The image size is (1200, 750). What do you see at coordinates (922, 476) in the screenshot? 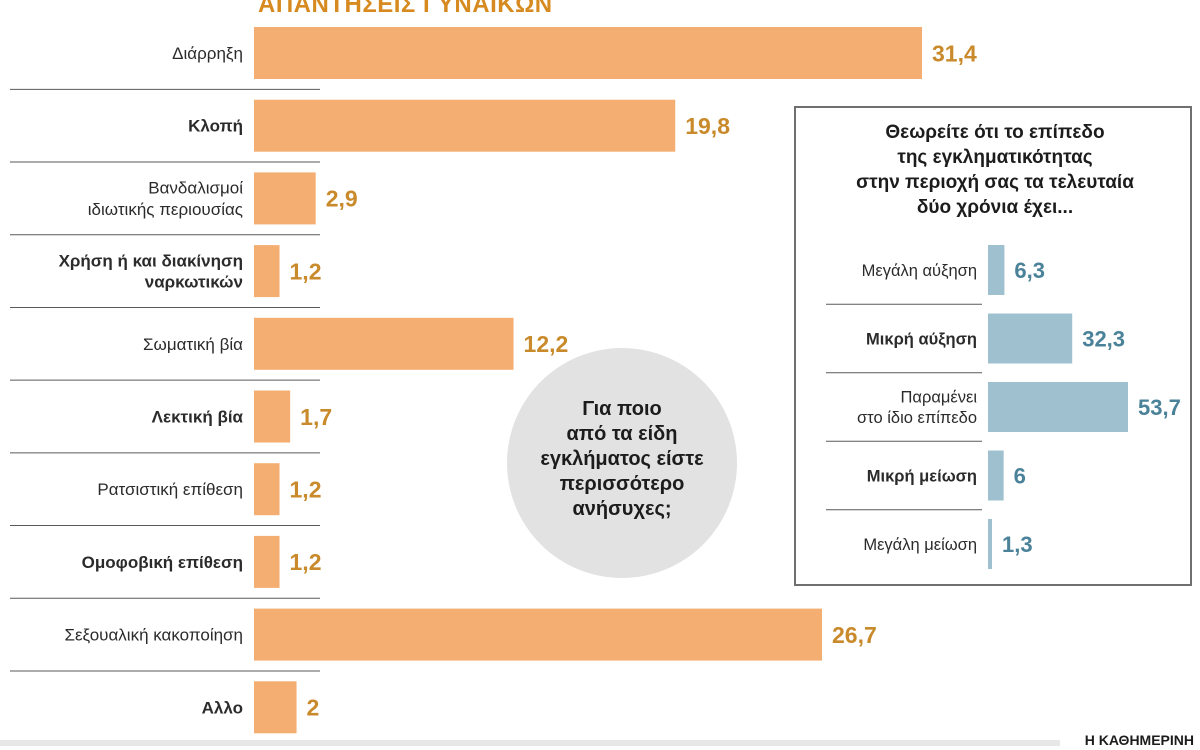
I see `category-label: Μικρή μείωση` at bounding box center [922, 476].